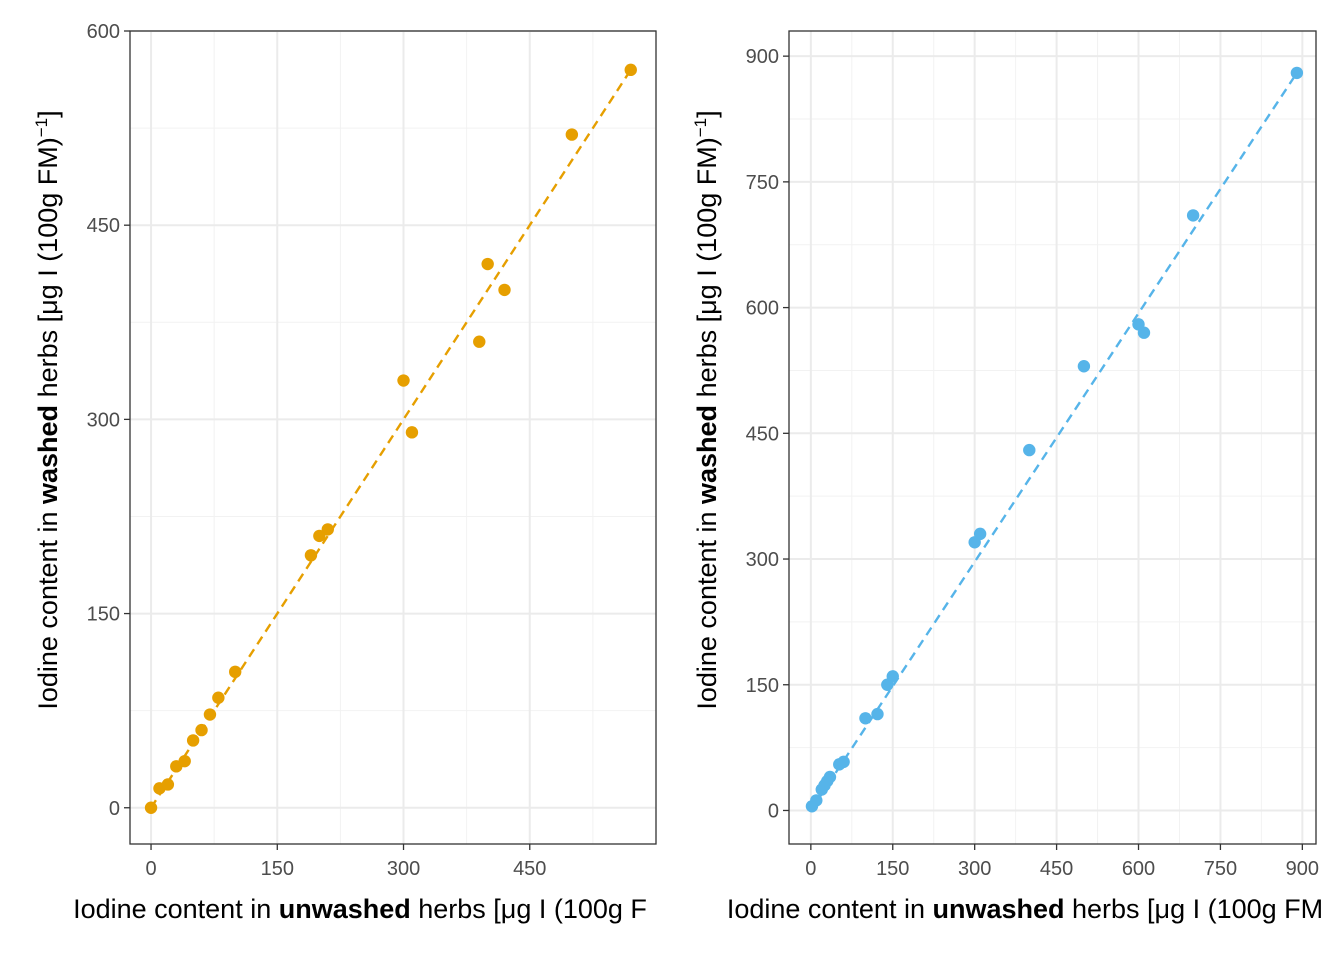  What do you see at coordinates (1246, 909) in the screenshot?
I see `x-axis-title-part: g I (100g FM` at bounding box center [1246, 909].